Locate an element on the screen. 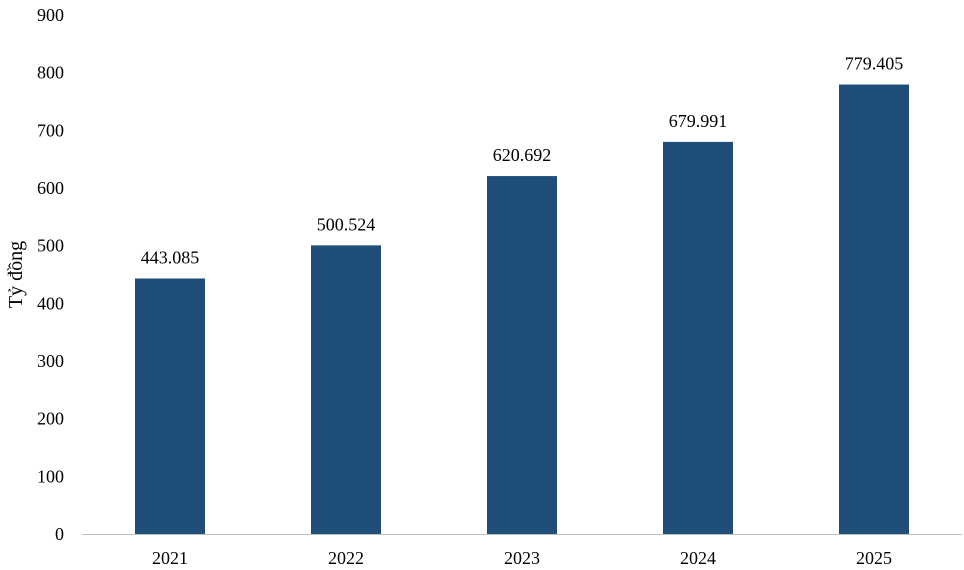 The width and height of the screenshot is (964, 570). bar-2022 is located at coordinates (346, 389).